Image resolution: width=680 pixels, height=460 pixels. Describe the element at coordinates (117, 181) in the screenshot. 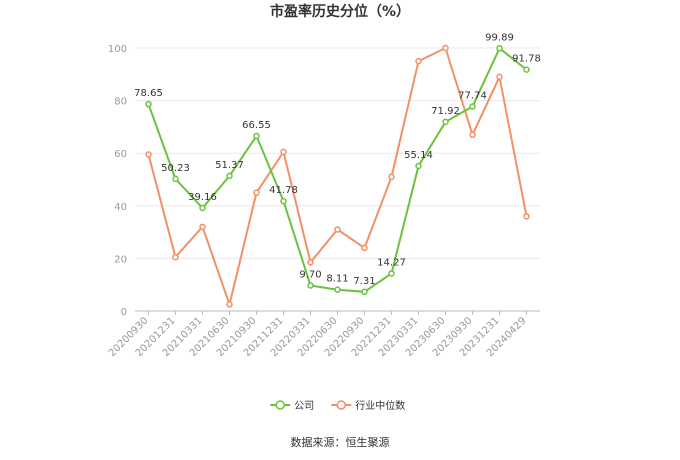

I see `y-axis-ticks: 0 20 40 60 80 100` at that location.